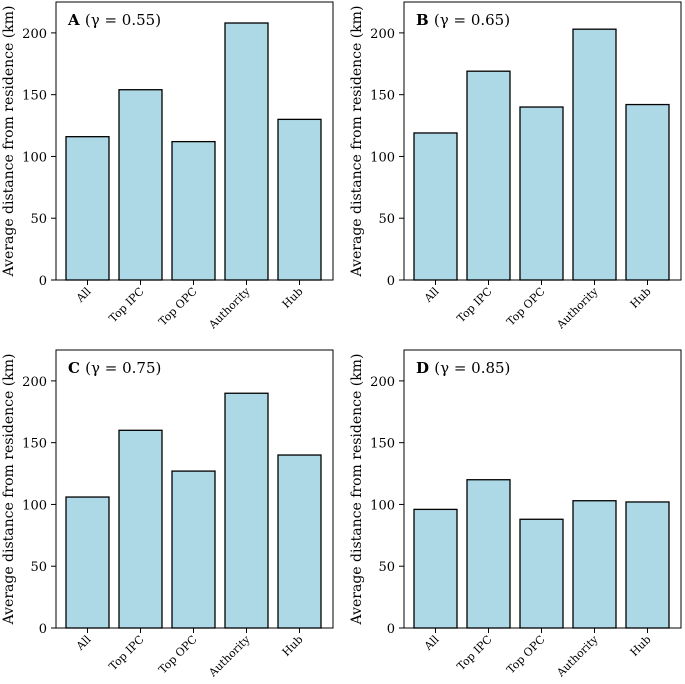 The image size is (685, 684). Describe the element at coordinates (83, 295) in the screenshot. I see `x-tick-label-a-all: All` at that location.